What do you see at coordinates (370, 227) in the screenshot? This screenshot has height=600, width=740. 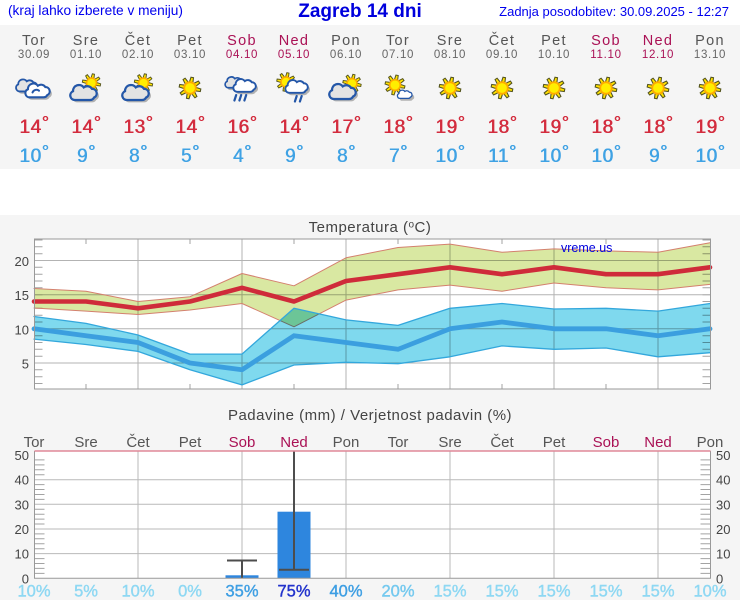 I see `svg-text: Temperatura (oC)` at bounding box center [370, 227].